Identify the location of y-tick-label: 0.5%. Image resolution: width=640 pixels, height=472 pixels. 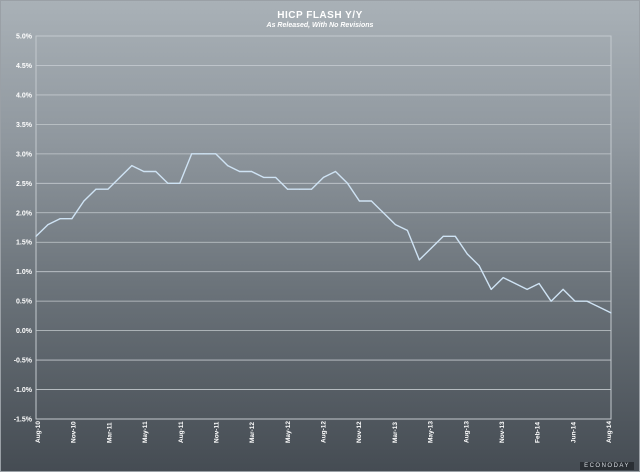
(24, 302).